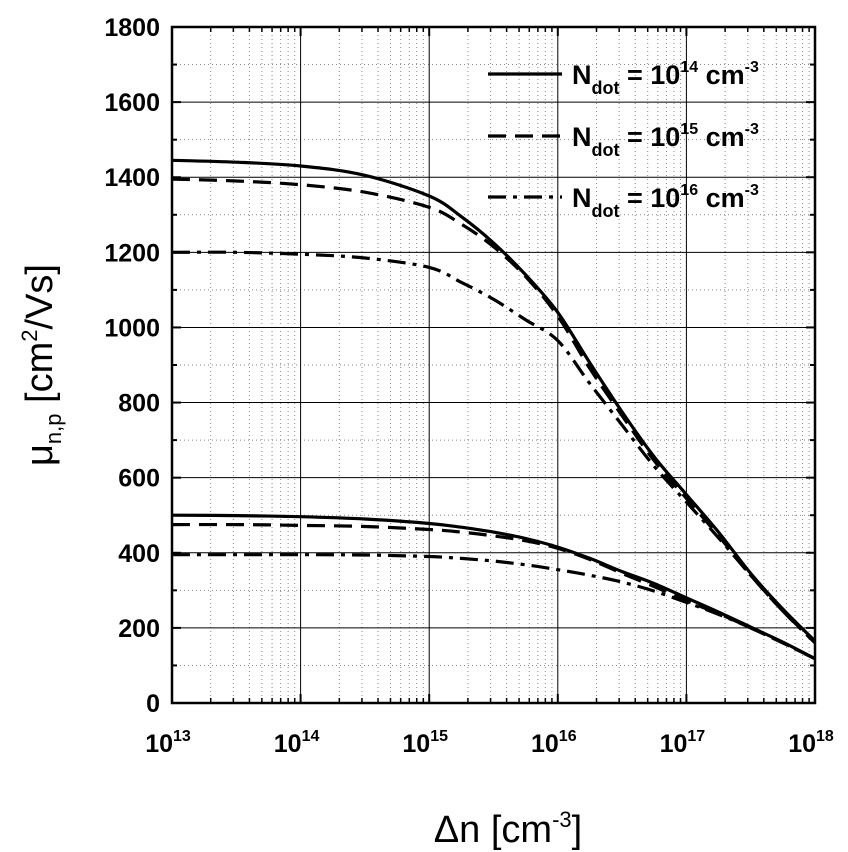 The height and width of the screenshot is (852, 848). What do you see at coordinates (132, 328) in the screenshot?
I see `y-tick-label: 1000` at bounding box center [132, 328].